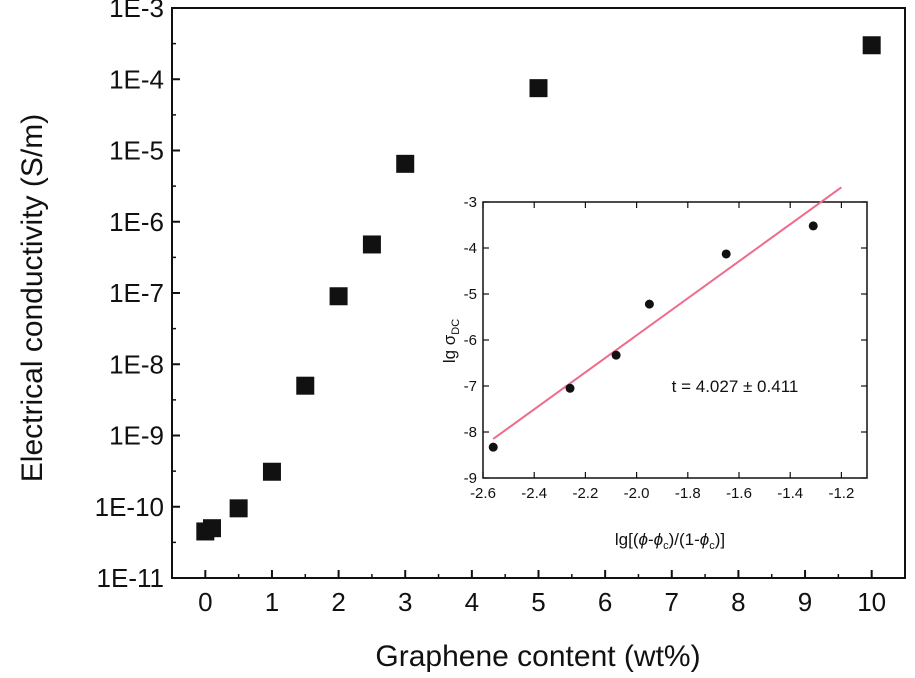  I want to click on main-y-tick-label: 1E-9, so click(136, 436).